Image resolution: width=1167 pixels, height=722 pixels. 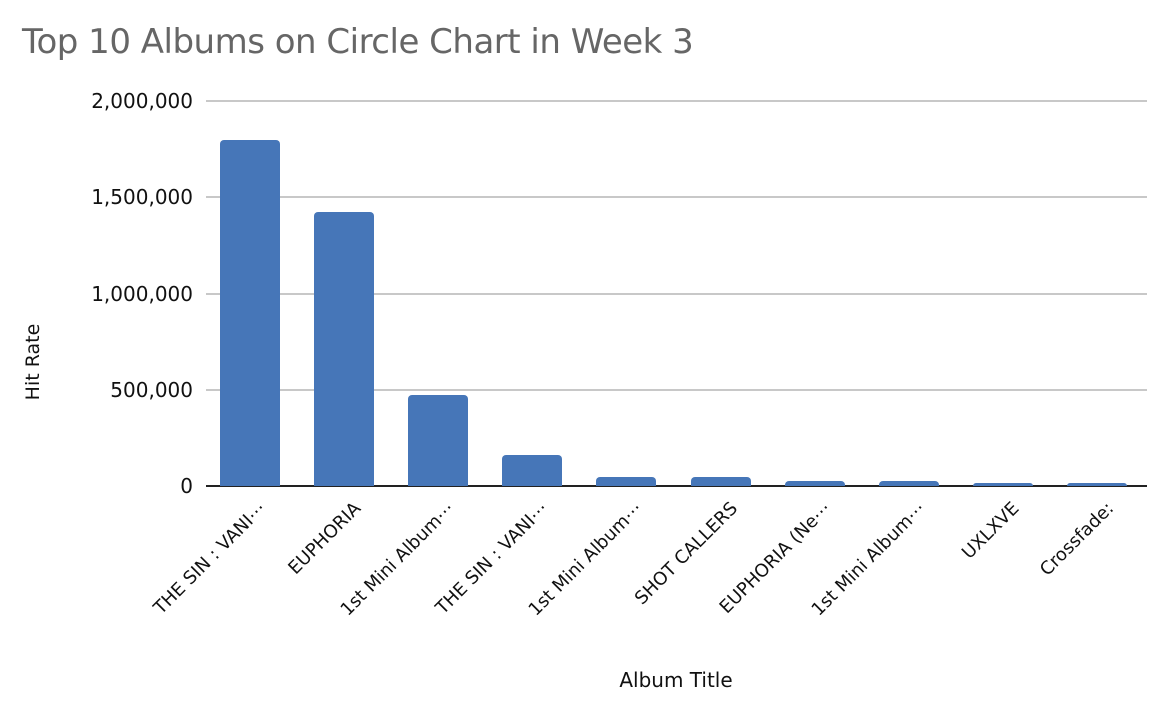 What do you see at coordinates (33, 362) in the screenshot?
I see `y-axis-title: Hit Rate` at bounding box center [33, 362].